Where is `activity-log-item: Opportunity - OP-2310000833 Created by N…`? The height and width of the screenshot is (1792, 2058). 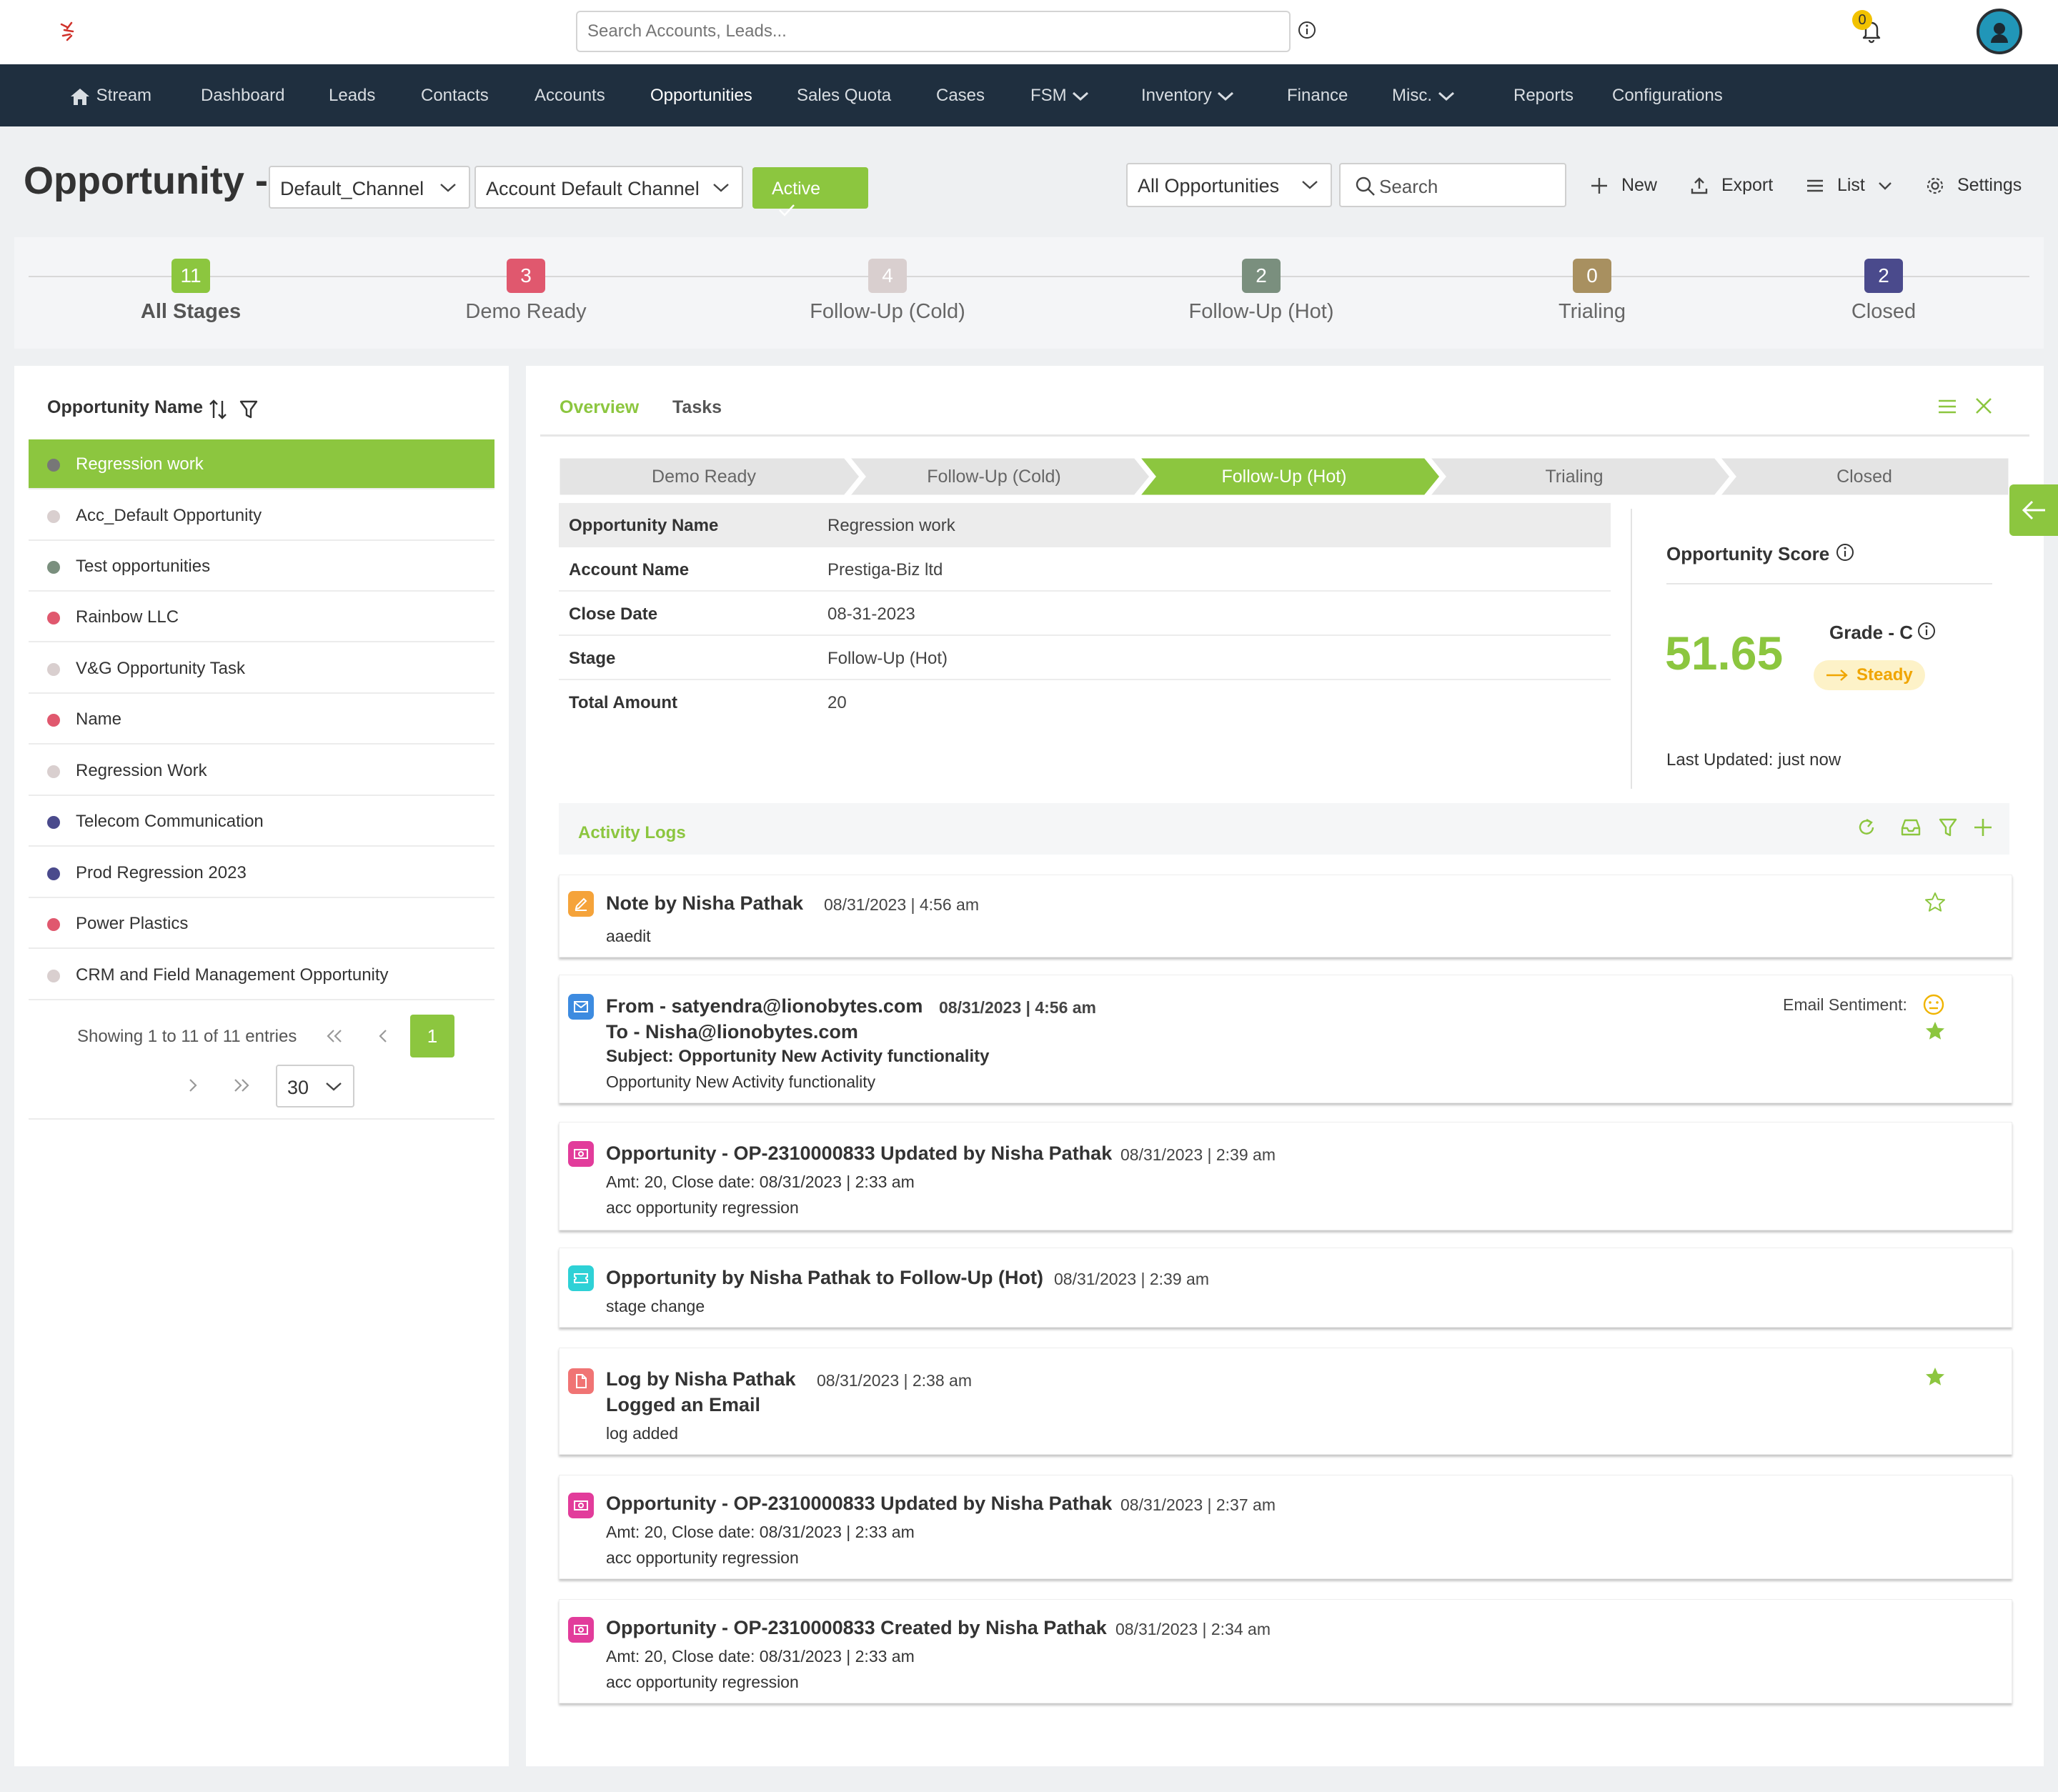 activity-log-item: Opportunity - OP-2310000833 Created by N… is located at coordinates (1285, 1651).